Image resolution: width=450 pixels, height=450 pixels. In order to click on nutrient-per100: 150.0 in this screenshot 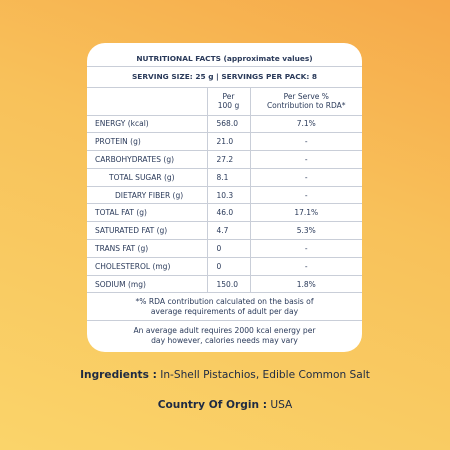, I will do `click(229, 284)`.